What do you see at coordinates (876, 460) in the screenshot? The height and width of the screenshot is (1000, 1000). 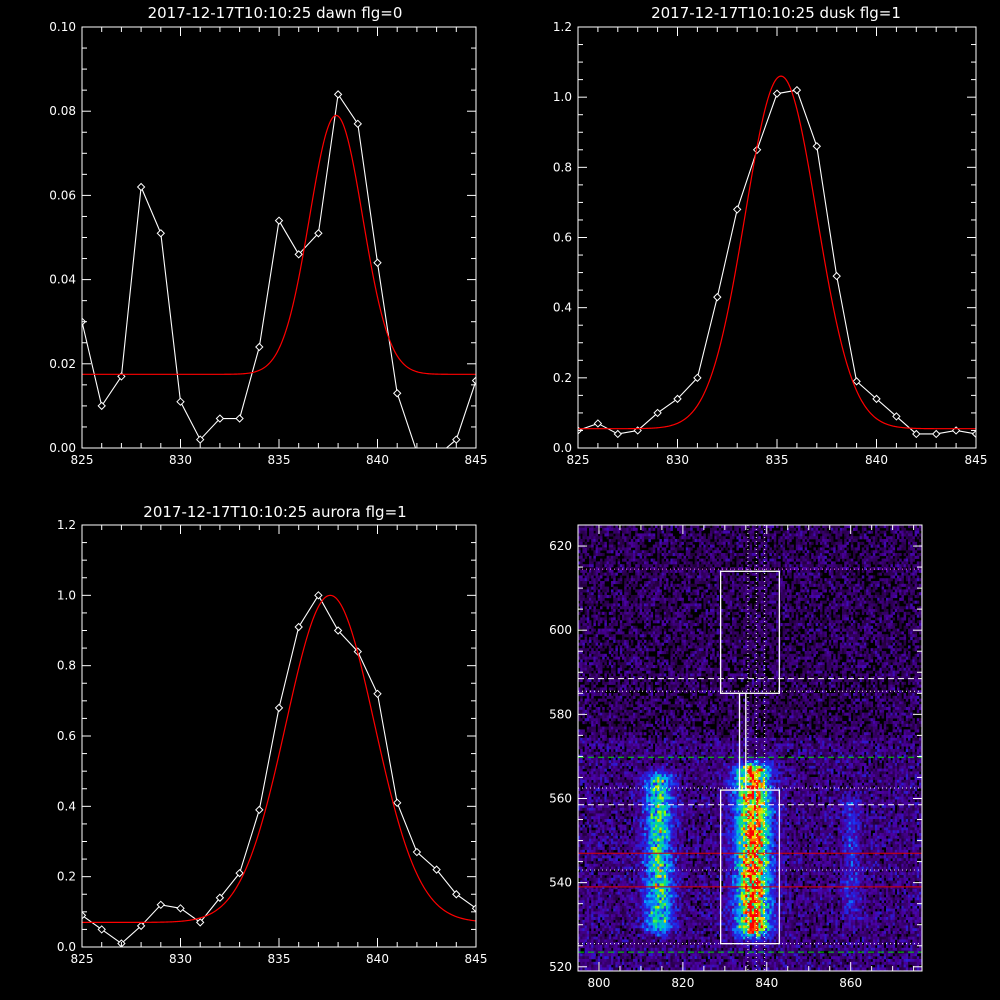 I see `dusk-x-tick-label: 840` at bounding box center [876, 460].